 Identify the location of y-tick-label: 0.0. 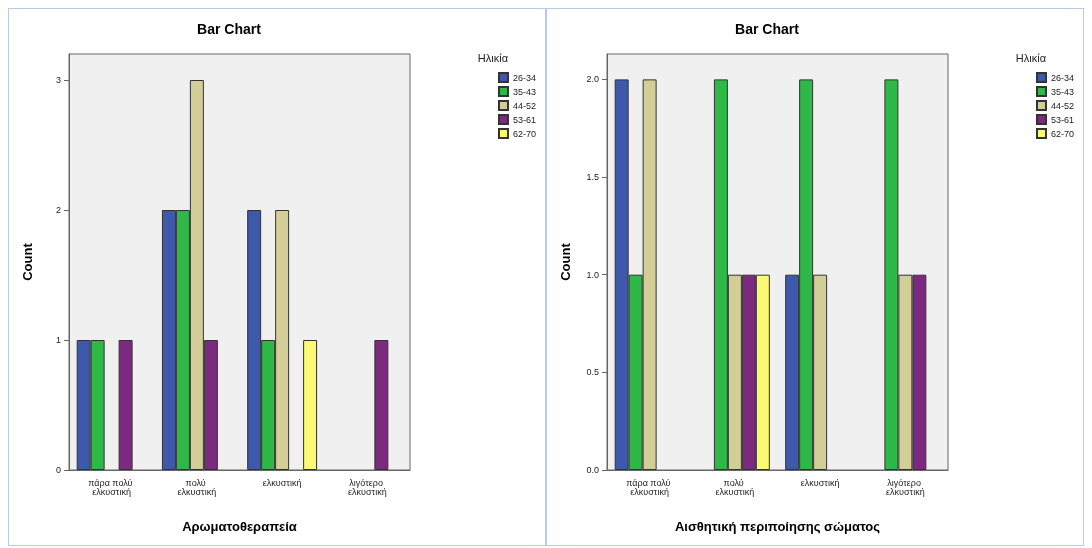
(592, 470).